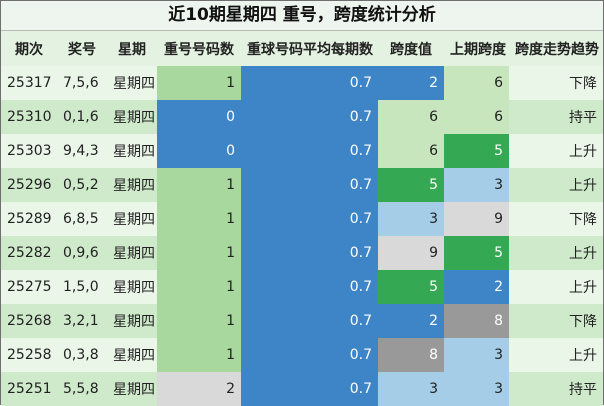 Image resolution: width=604 pixels, height=406 pixels. I want to click on table-row: 25289 6,8,5 星期四 1 0.7 3 9 下降, so click(302, 219).